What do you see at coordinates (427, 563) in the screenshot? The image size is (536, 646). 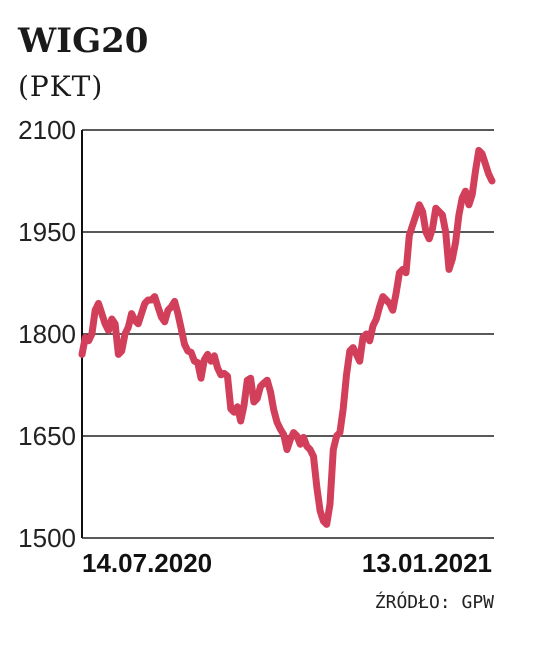 I see `x-label-end: 13.01.2021` at bounding box center [427, 563].